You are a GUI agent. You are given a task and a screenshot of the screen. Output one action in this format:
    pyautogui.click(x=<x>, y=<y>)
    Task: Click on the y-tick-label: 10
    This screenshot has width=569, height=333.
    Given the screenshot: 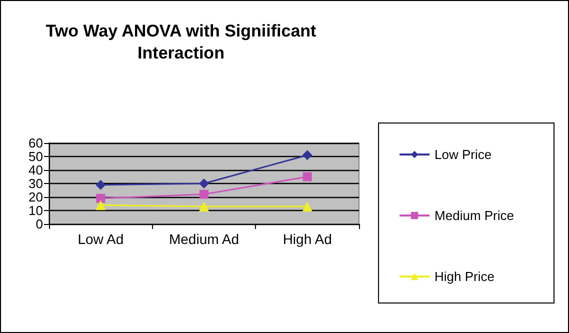 What is the action you would take?
    pyautogui.click(x=35, y=210)
    